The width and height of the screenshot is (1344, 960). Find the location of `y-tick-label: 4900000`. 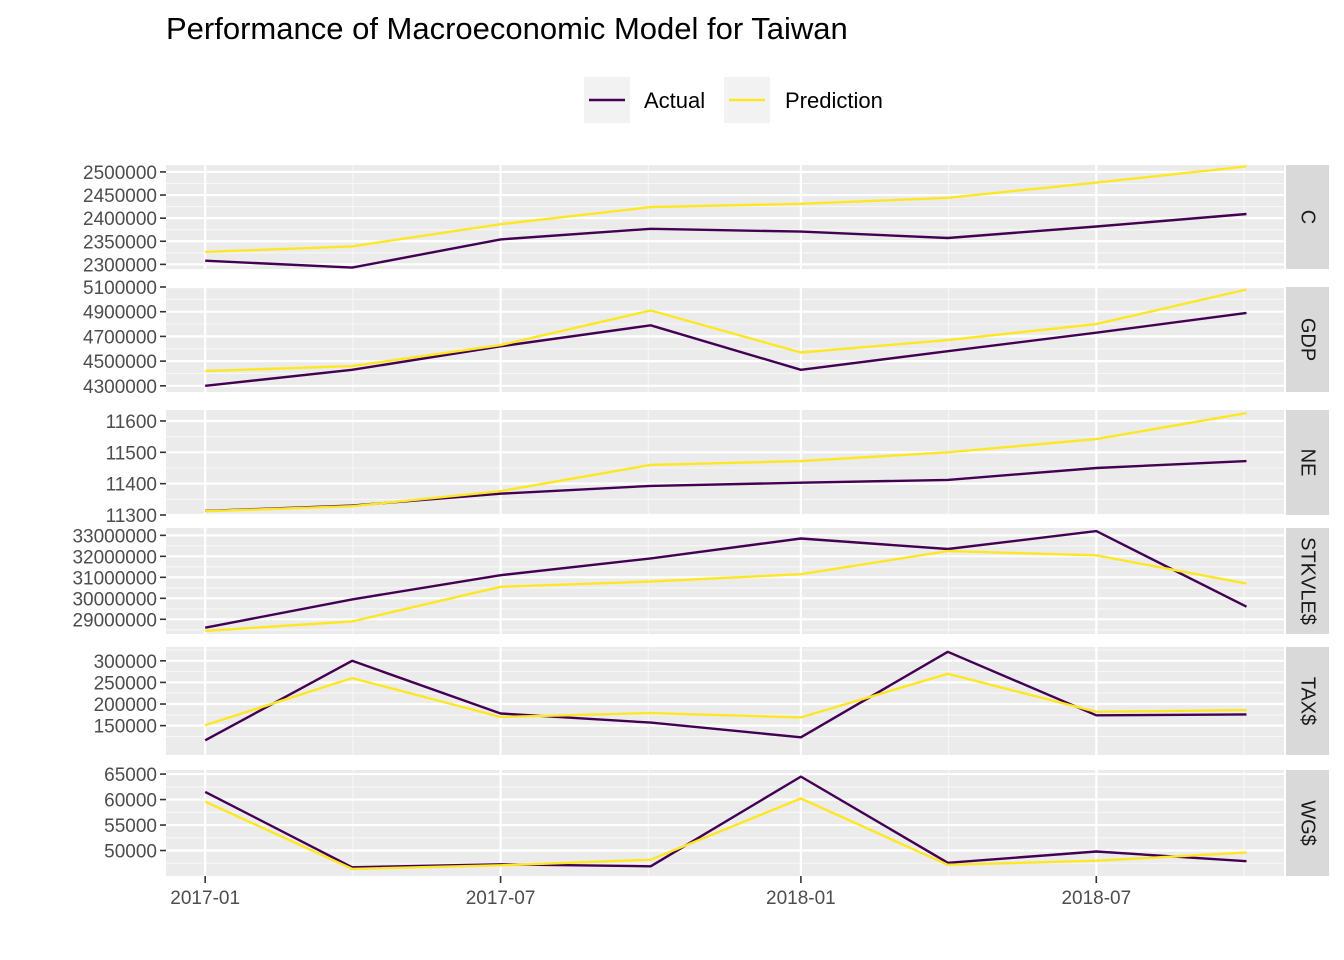

y-tick-label: 4900000 is located at coordinates (120, 313).